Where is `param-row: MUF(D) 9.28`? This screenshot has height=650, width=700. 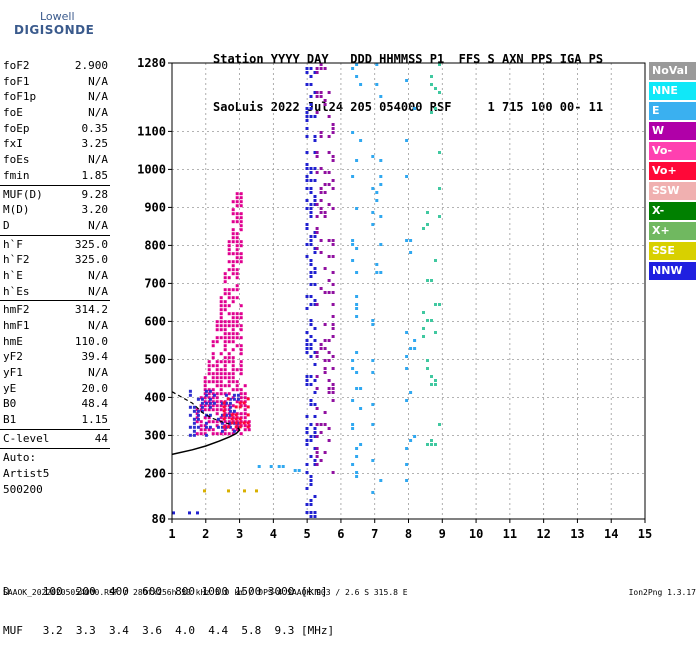 param-row: MUF(D) 9.28 is located at coordinates (55, 195).